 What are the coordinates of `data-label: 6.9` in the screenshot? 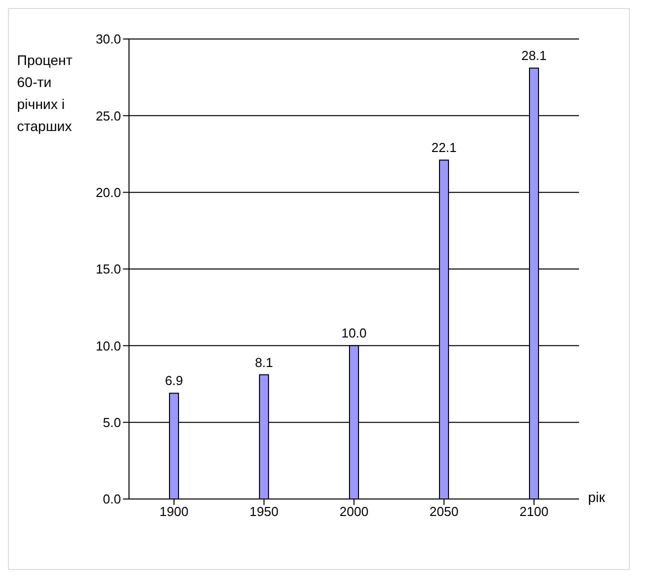 It's located at (174, 380).